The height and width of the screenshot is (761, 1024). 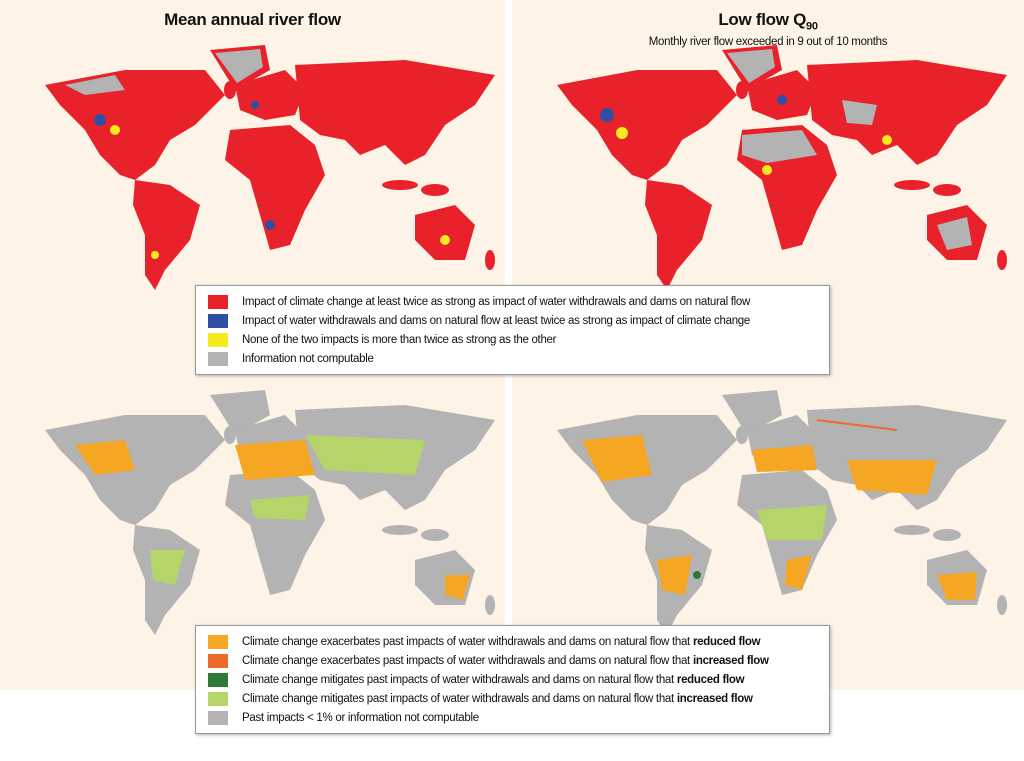 What do you see at coordinates (308, 358) in the screenshot?
I see `legend-text: Information not computable` at bounding box center [308, 358].